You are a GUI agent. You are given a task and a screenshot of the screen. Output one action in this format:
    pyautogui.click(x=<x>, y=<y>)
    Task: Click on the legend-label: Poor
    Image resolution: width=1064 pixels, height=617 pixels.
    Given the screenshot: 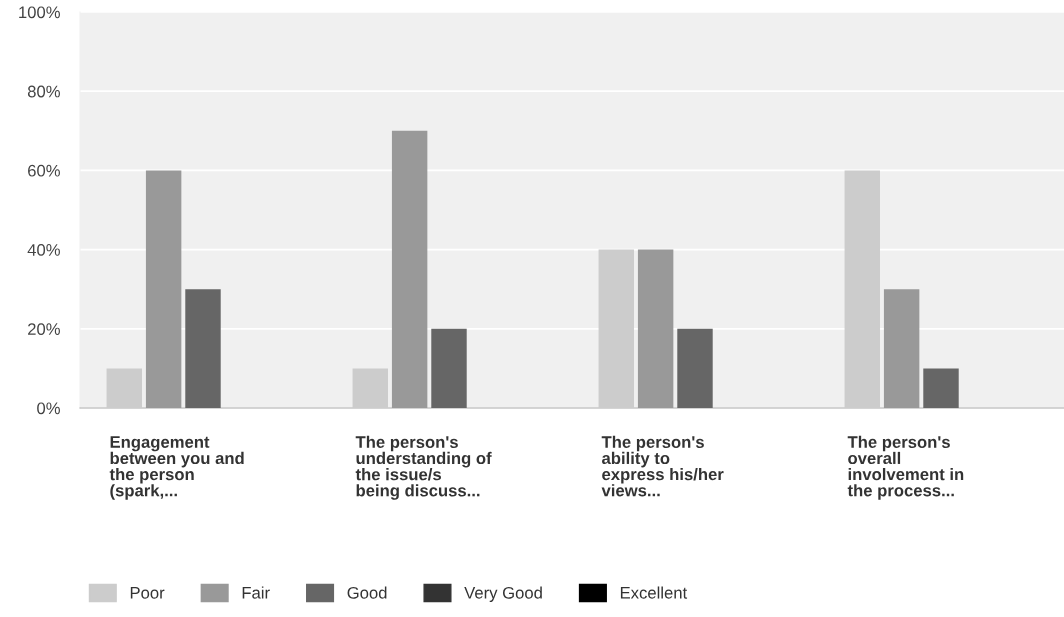 What is the action you would take?
    pyautogui.click(x=147, y=593)
    